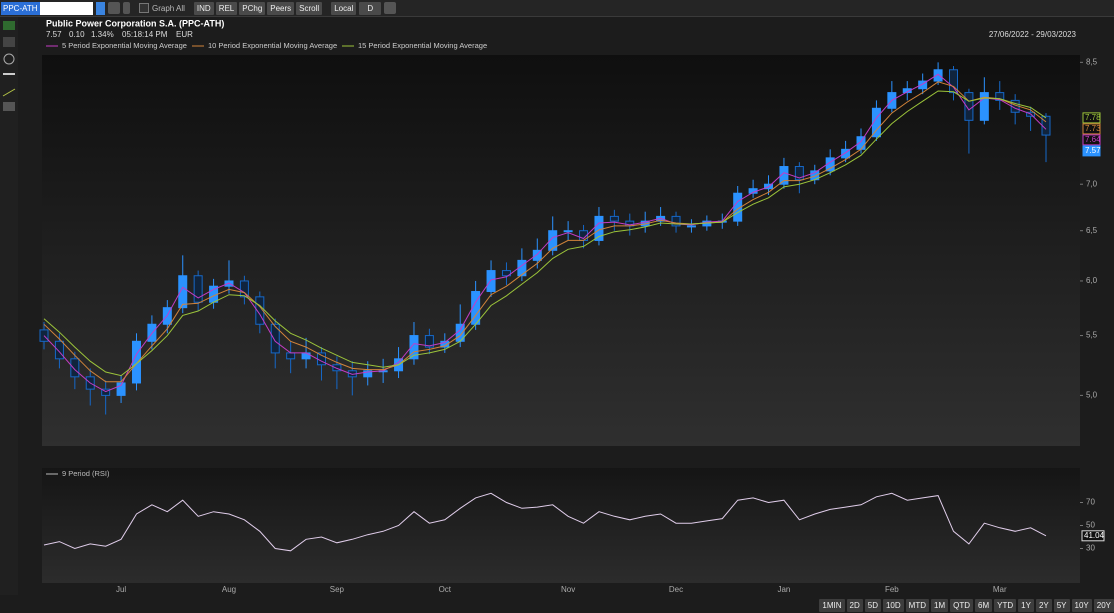  I want to click on last-price: 7.57, so click(54, 34).